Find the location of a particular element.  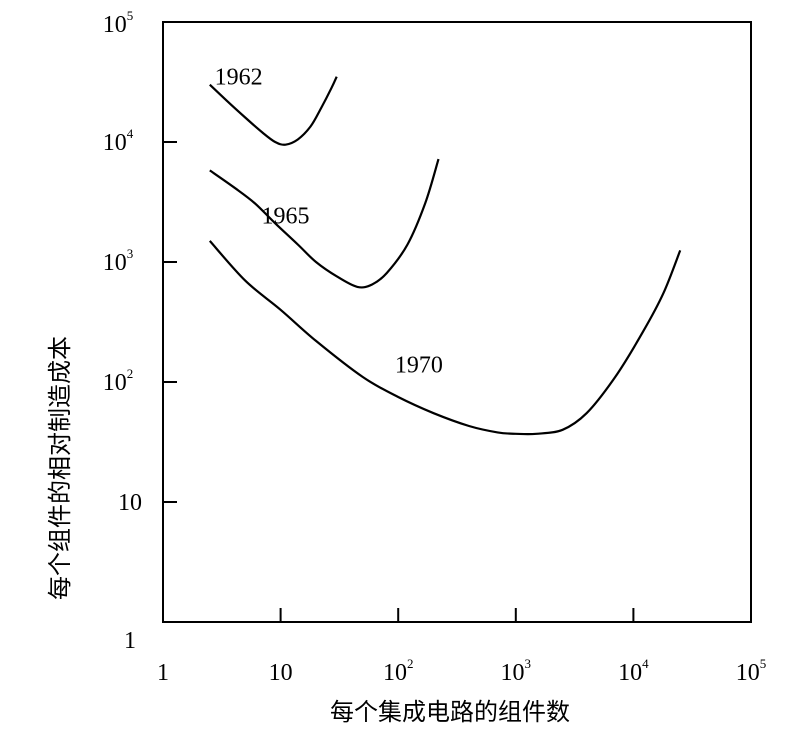

x-tick-label: 1 is located at coordinates (163, 673).